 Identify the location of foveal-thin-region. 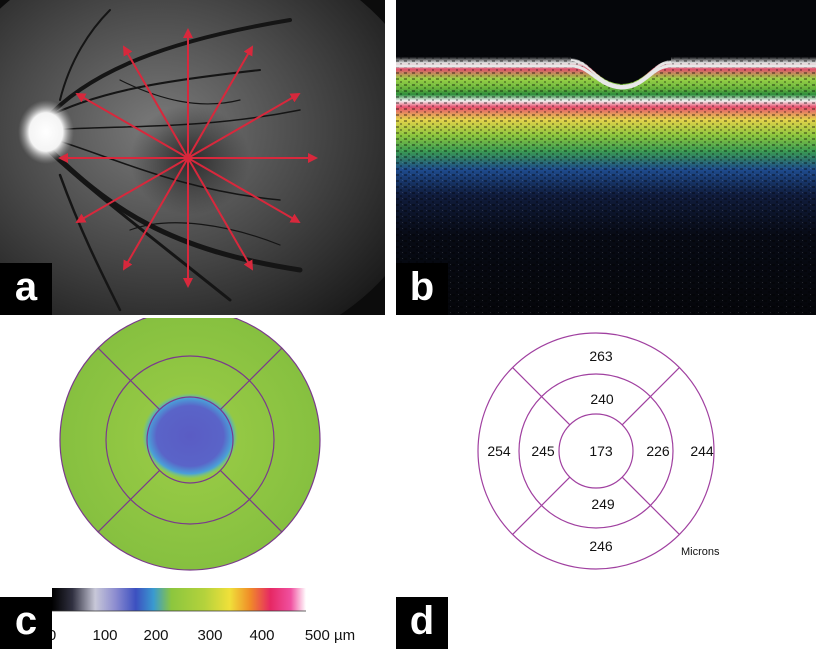
(190, 436).